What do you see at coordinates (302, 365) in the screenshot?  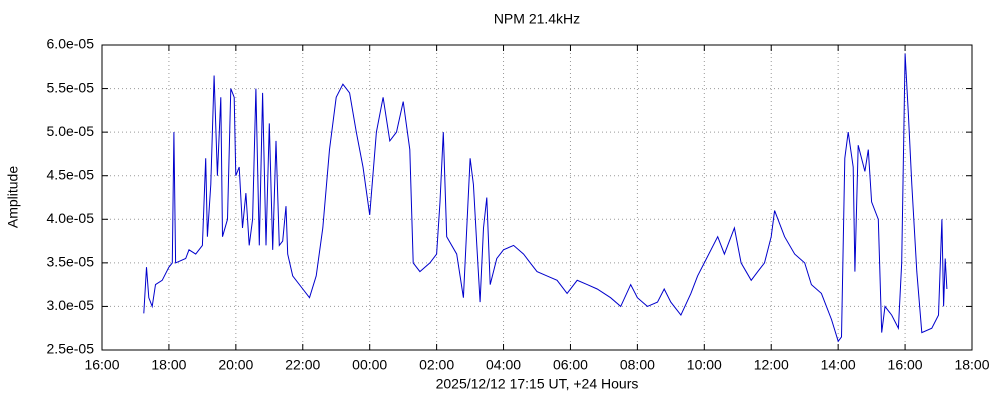 I see `x-tick-label: 22:00` at bounding box center [302, 365].